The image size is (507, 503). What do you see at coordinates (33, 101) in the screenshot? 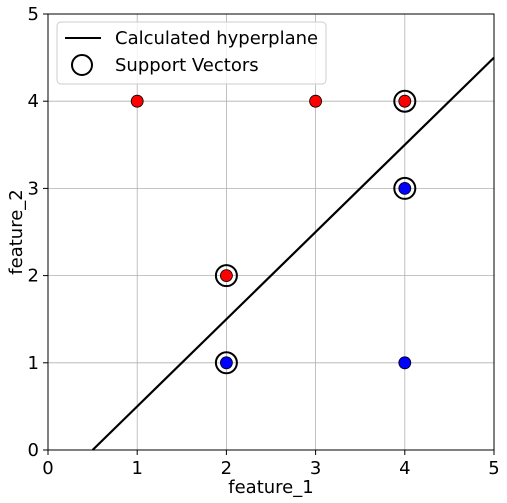
I see `y-tick-label-4: 4` at bounding box center [33, 101].